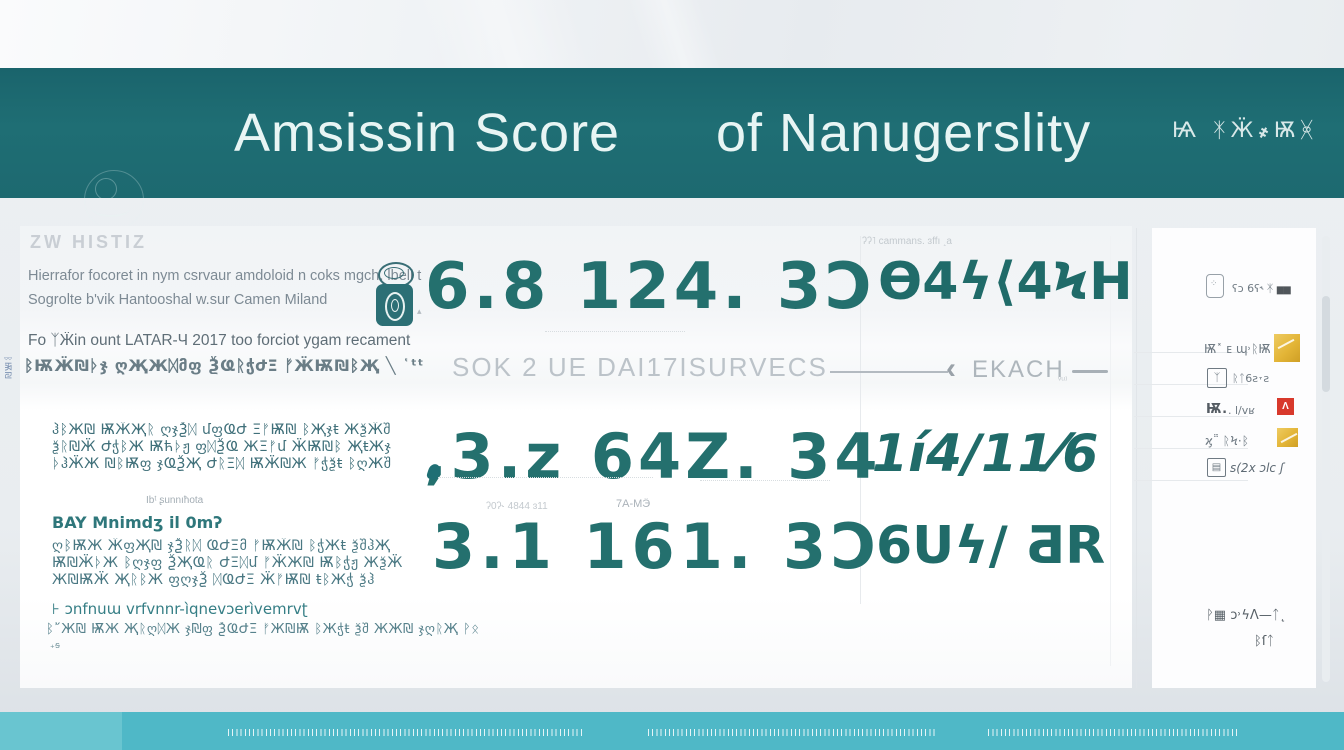 The height and width of the screenshot is (750, 1344). Describe the element at coordinates (657, 546) in the screenshot. I see `score-row-3-value: 3.1 161. 3Ɔ` at that location.